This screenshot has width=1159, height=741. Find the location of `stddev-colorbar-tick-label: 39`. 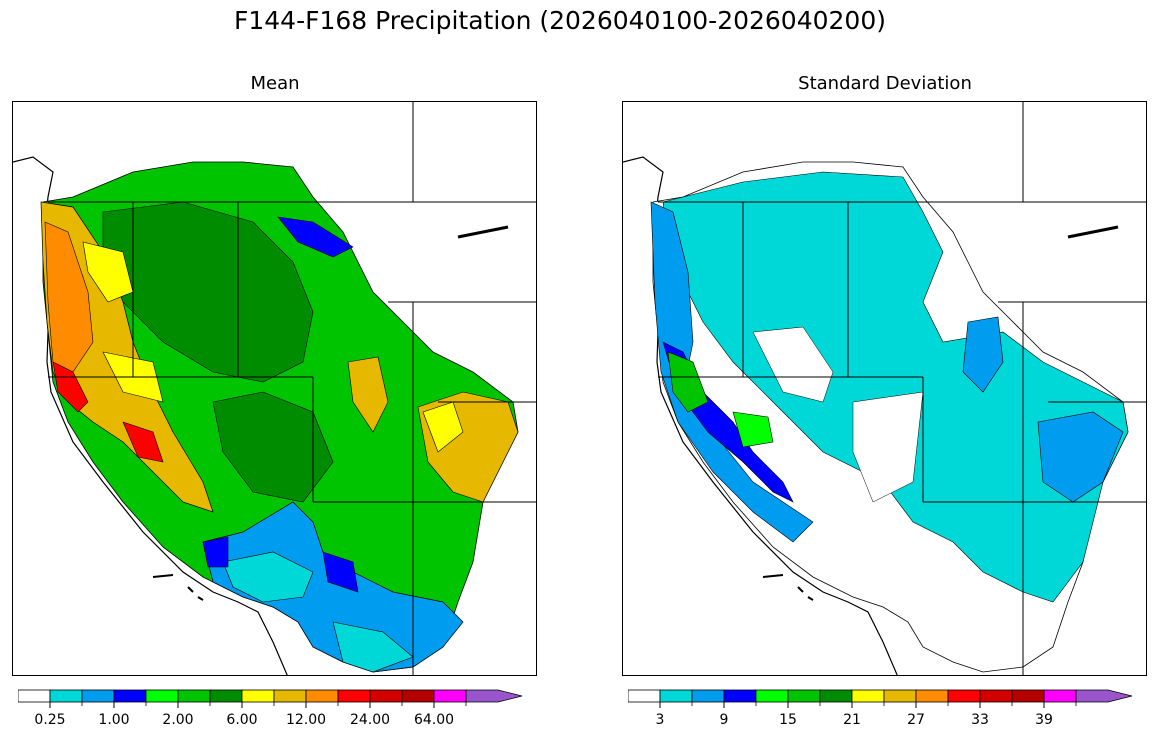

stddev-colorbar-tick-label: 39 is located at coordinates (1044, 720).